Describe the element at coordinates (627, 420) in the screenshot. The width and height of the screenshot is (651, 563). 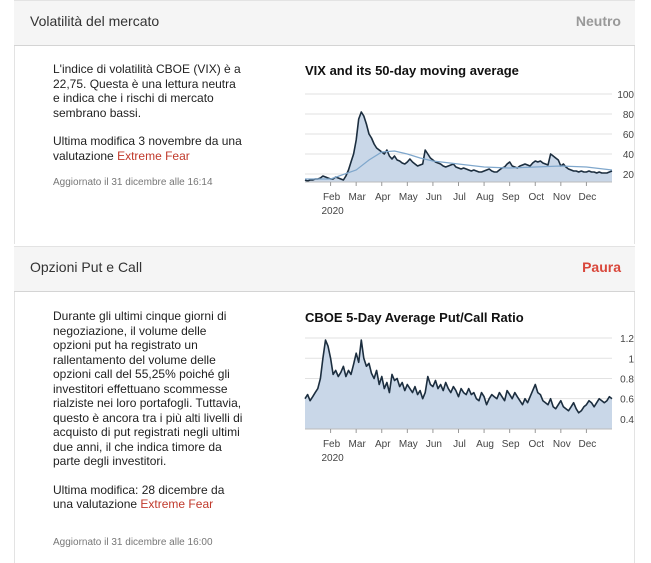
I see `y-tick-label: 0.4` at that location.